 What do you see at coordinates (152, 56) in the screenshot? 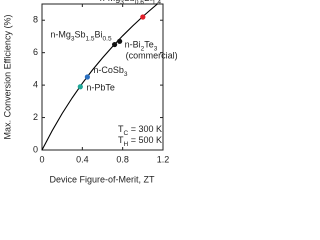
I see `point-note: (commercial)` at bounding box center [152, 56].